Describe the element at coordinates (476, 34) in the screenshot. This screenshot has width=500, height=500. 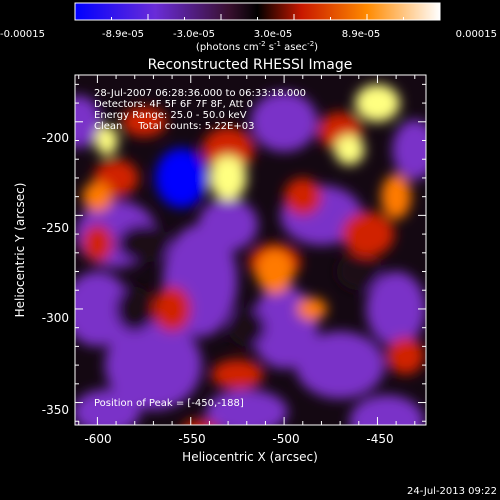
I see `colorbar-tick-label-5: 0.00015` at that location.